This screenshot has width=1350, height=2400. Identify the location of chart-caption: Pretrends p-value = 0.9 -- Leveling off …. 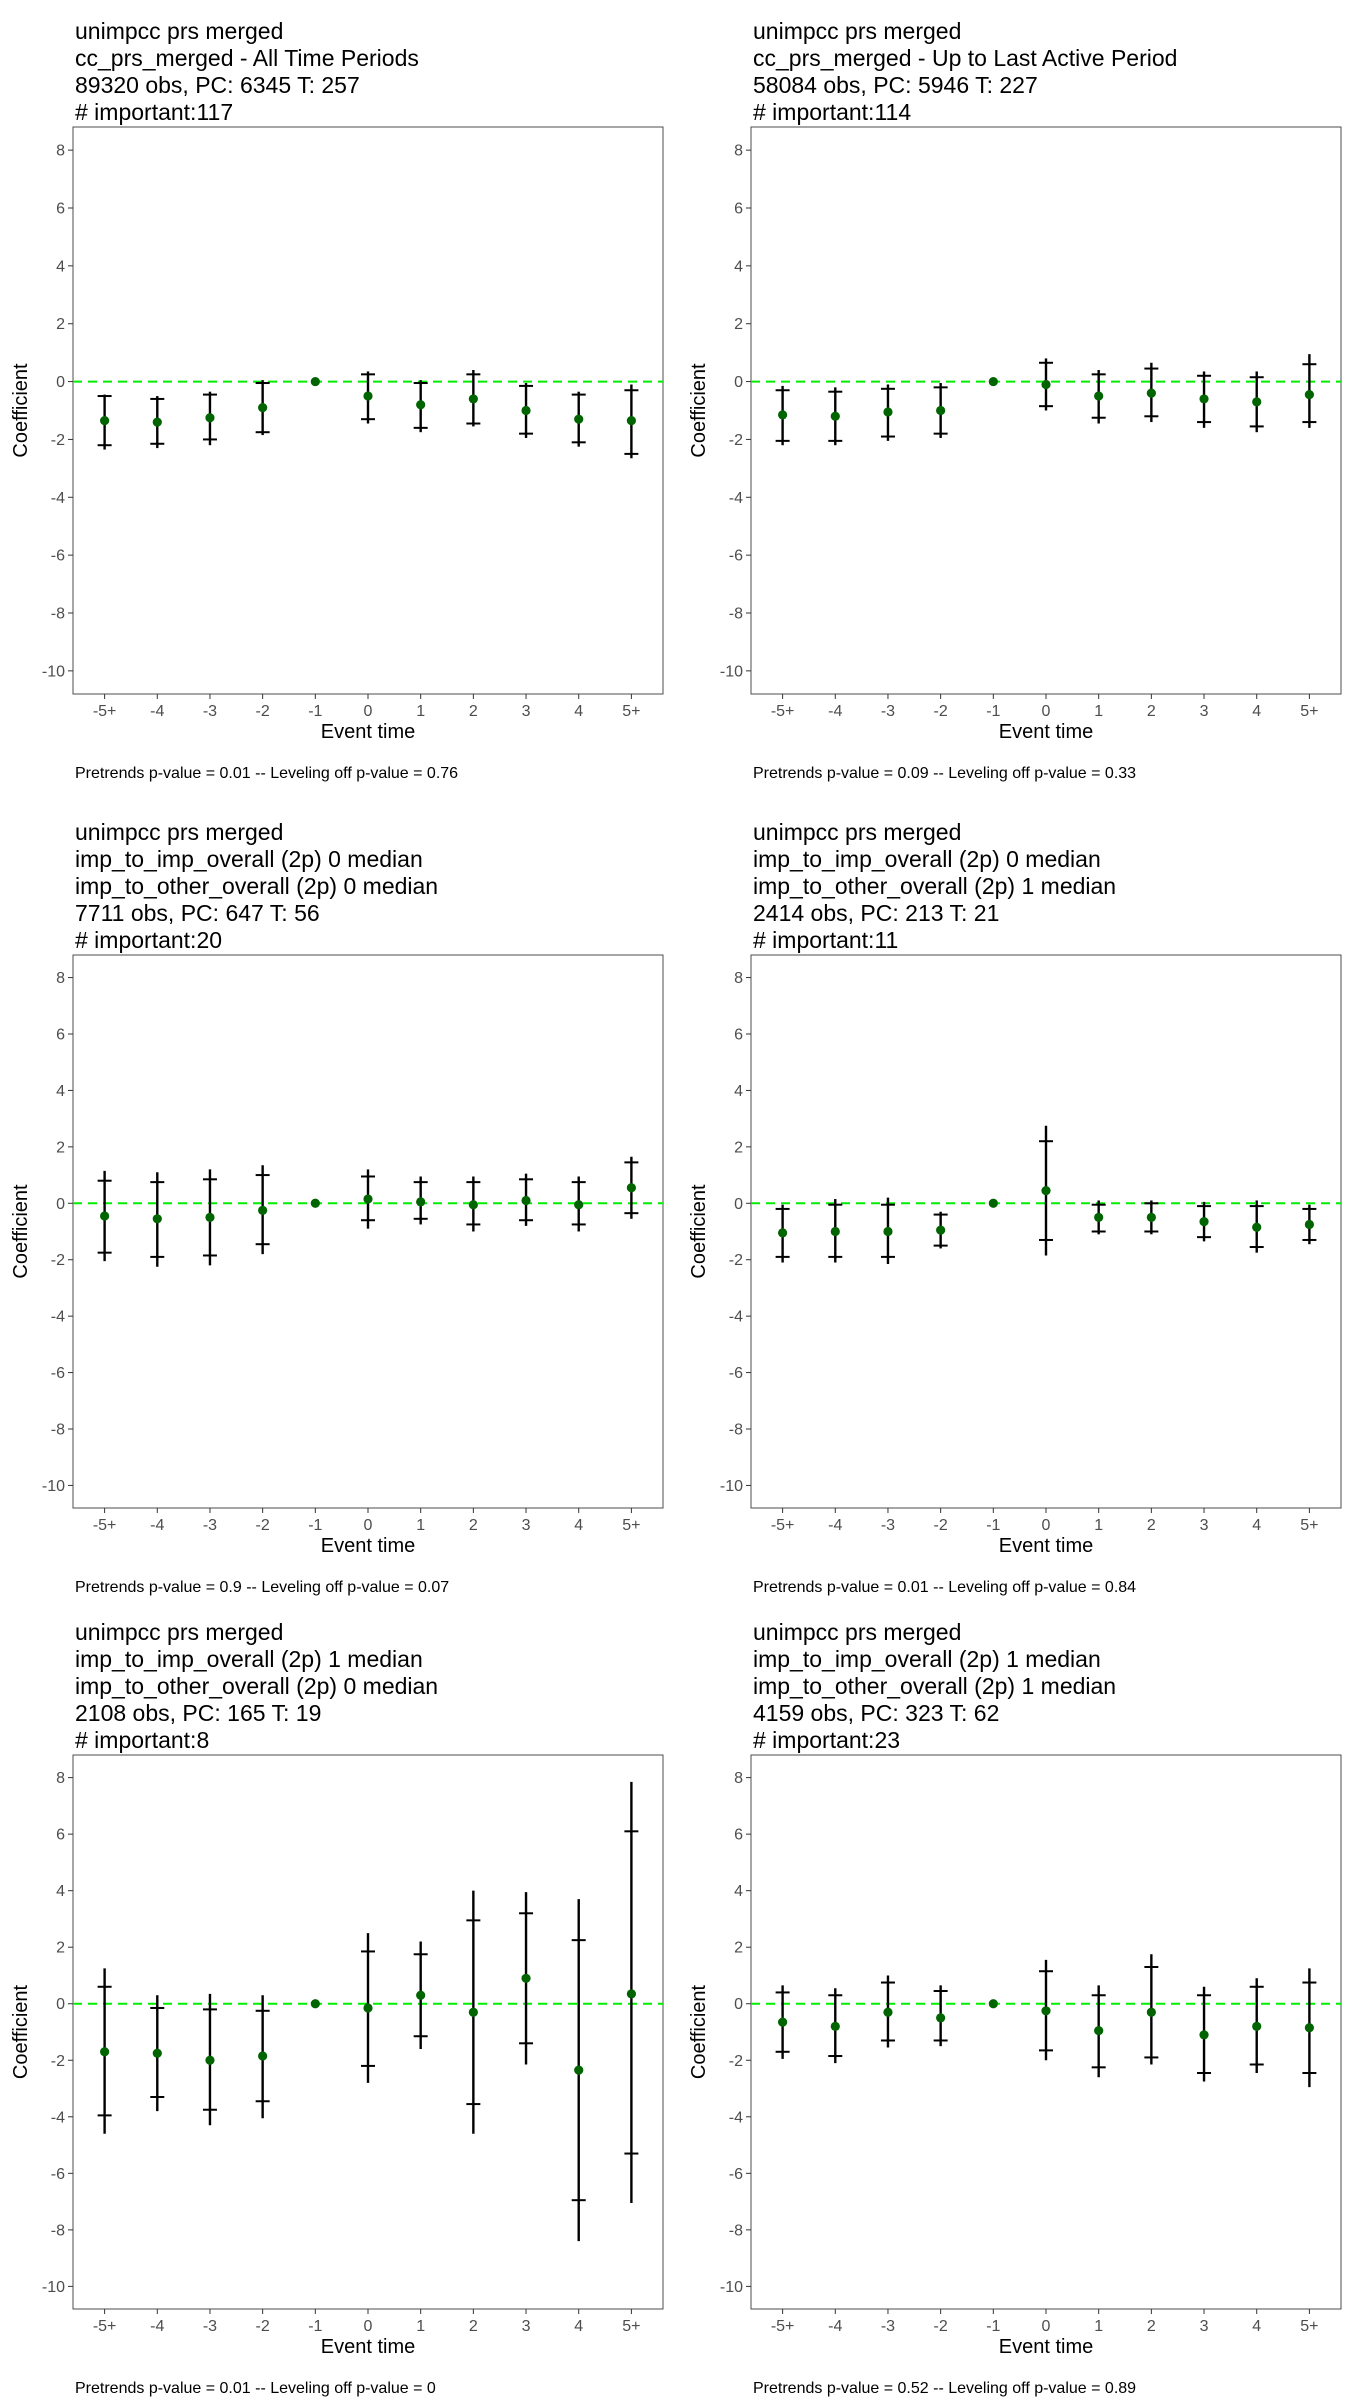
(262, 1587).